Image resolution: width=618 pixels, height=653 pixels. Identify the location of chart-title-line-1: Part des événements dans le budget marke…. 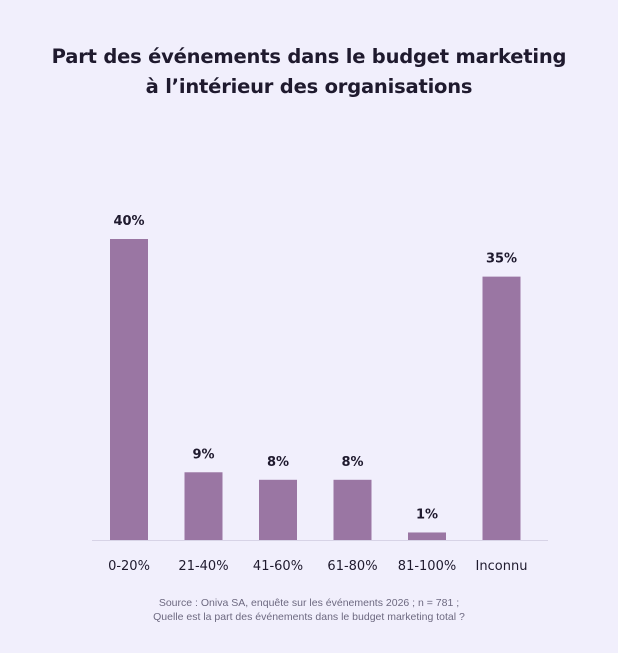
(309, 56).